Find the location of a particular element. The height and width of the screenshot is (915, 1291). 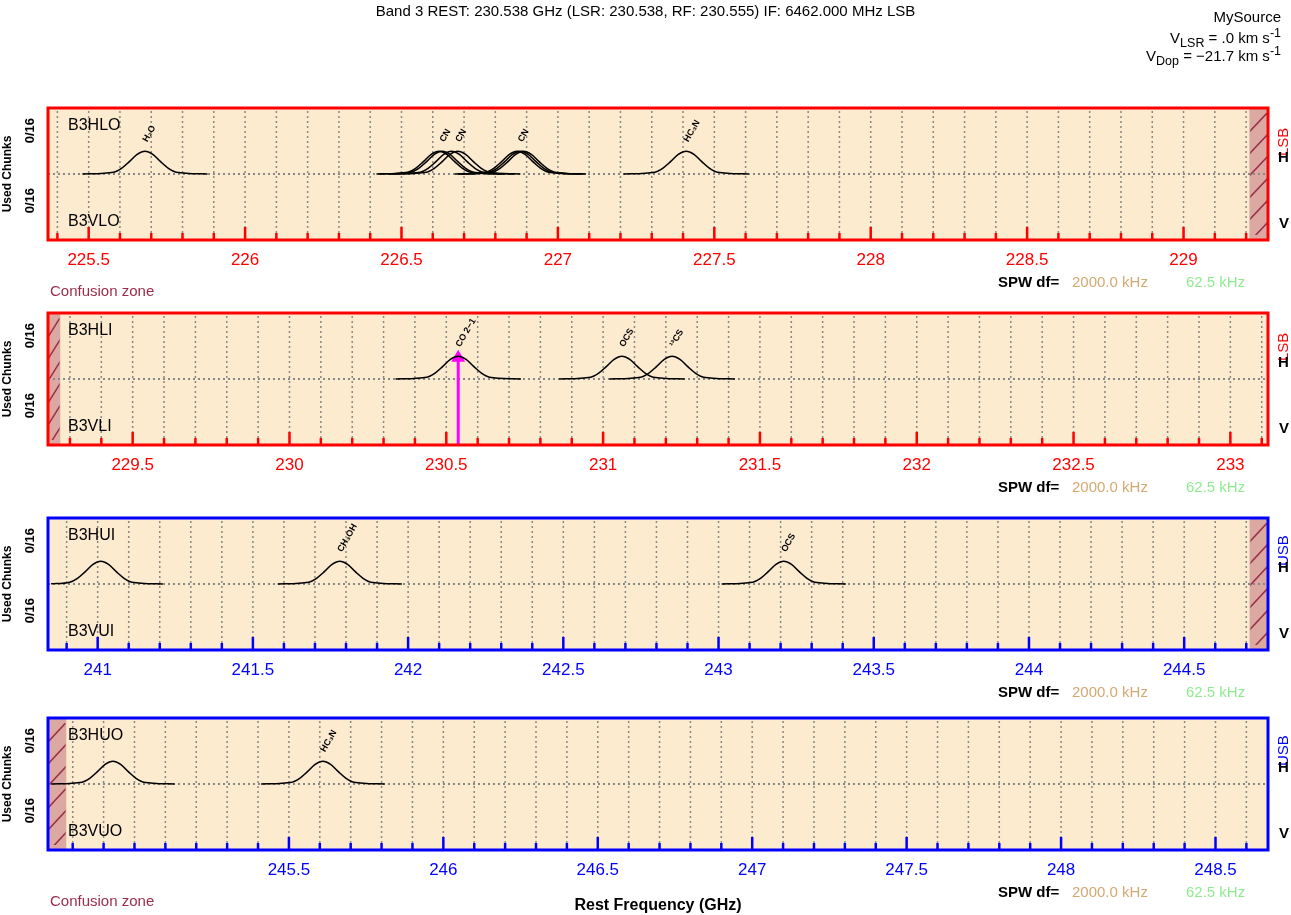

x-tick-label: 248 is located at coordinates (1061, 869).